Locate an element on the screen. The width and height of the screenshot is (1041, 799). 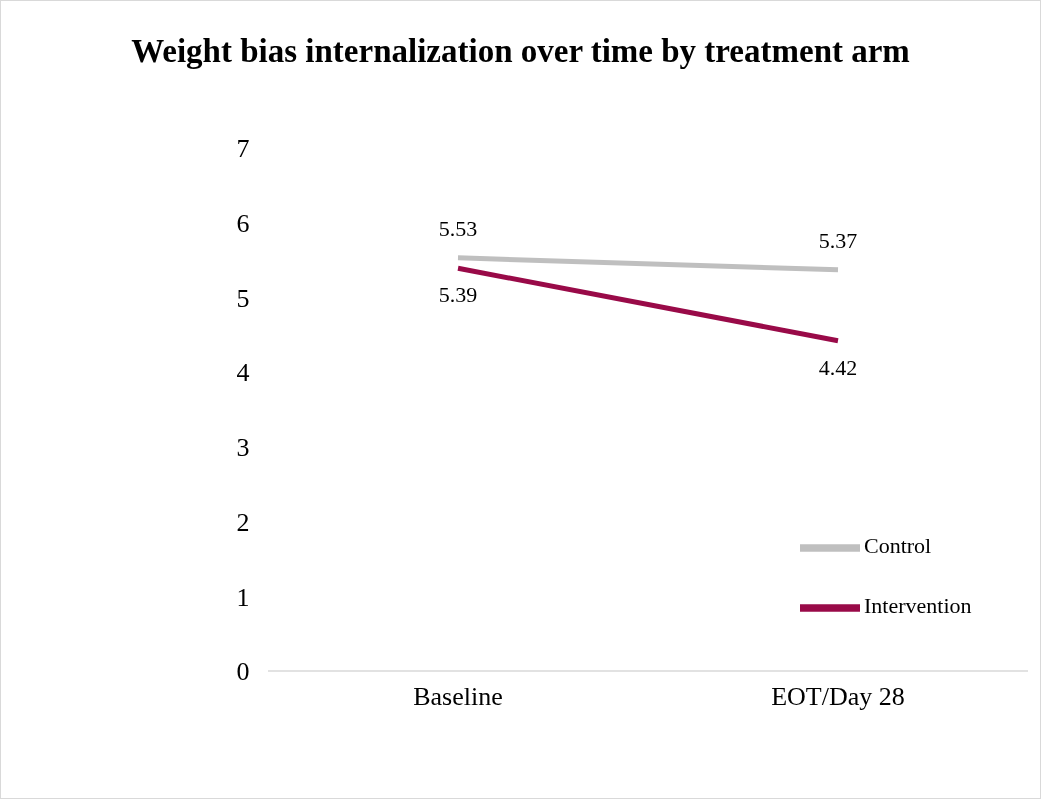
legend-label: Intervention is located at coordinates (918, 606).